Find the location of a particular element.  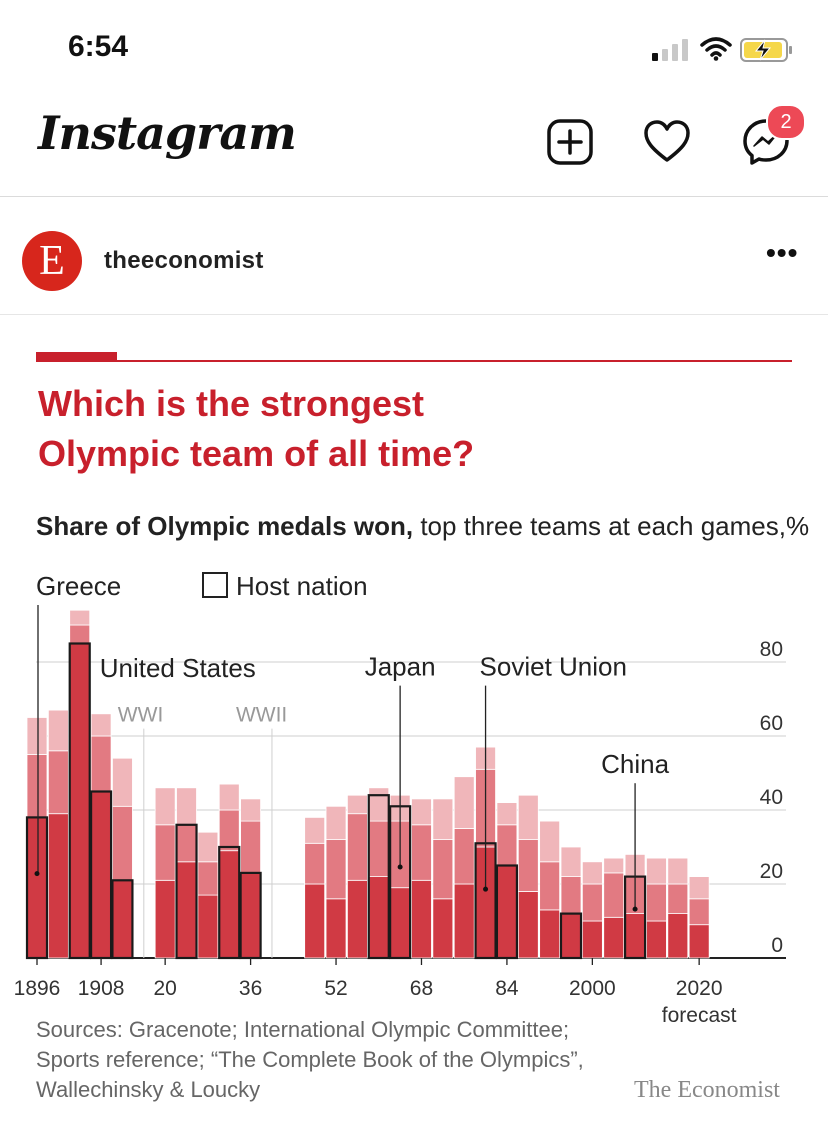

x-tick-note: forecast is located at coordinates (699, 1015).